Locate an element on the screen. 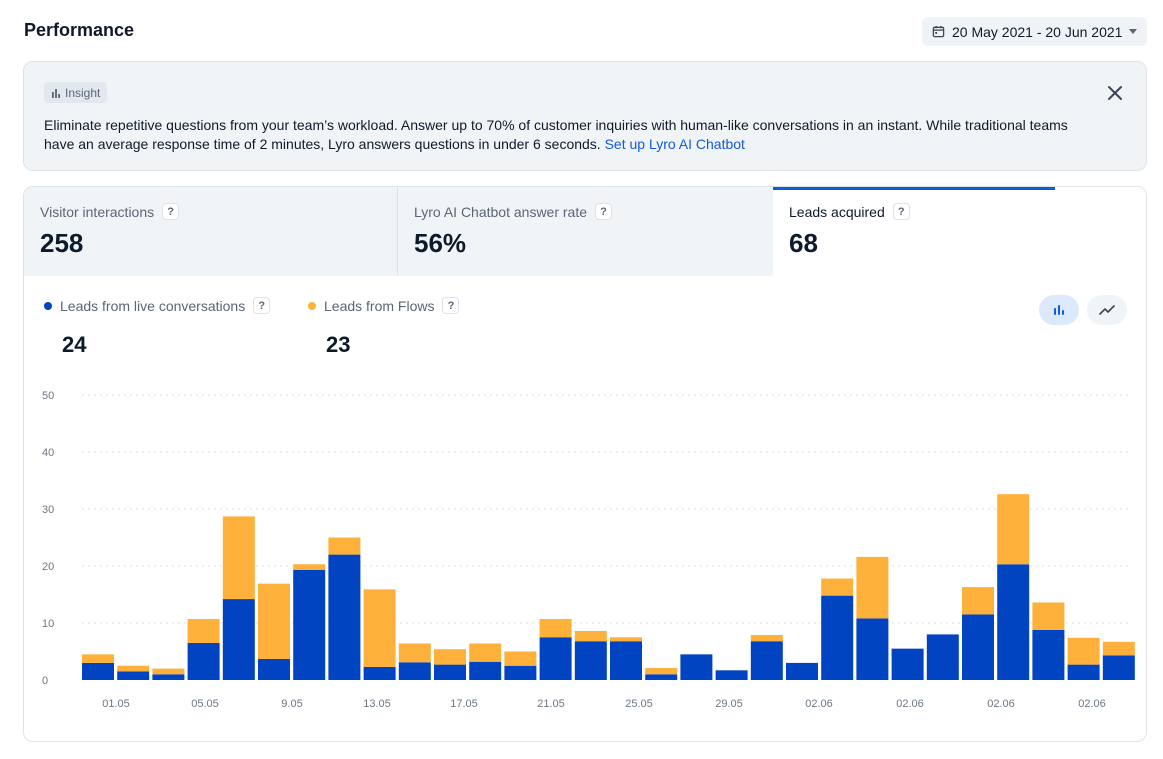  tab-visitor-interactions: Visitor interactions ? 258 is located at coordinates (211, 231).